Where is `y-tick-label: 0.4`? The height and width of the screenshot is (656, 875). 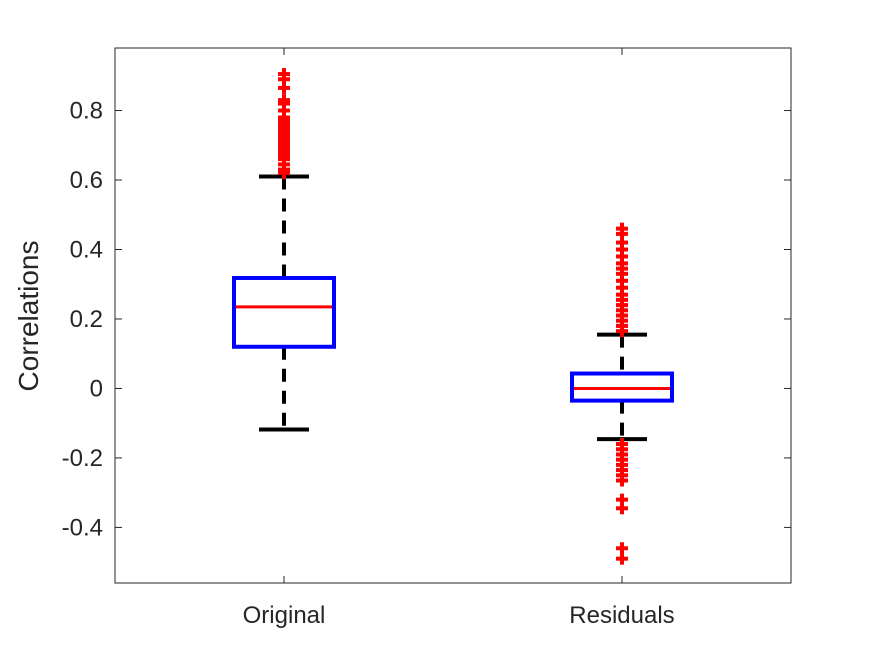 y-tick-label: 0.4 is located at coordinates (86, 249).